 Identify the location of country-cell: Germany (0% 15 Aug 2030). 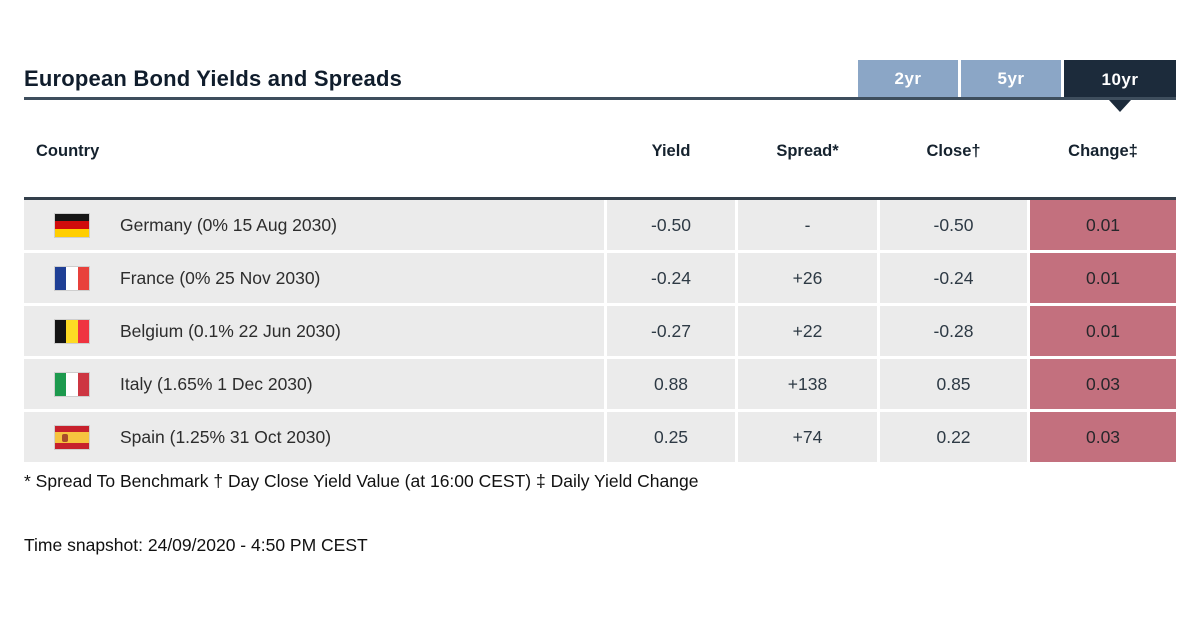
(314, 225).